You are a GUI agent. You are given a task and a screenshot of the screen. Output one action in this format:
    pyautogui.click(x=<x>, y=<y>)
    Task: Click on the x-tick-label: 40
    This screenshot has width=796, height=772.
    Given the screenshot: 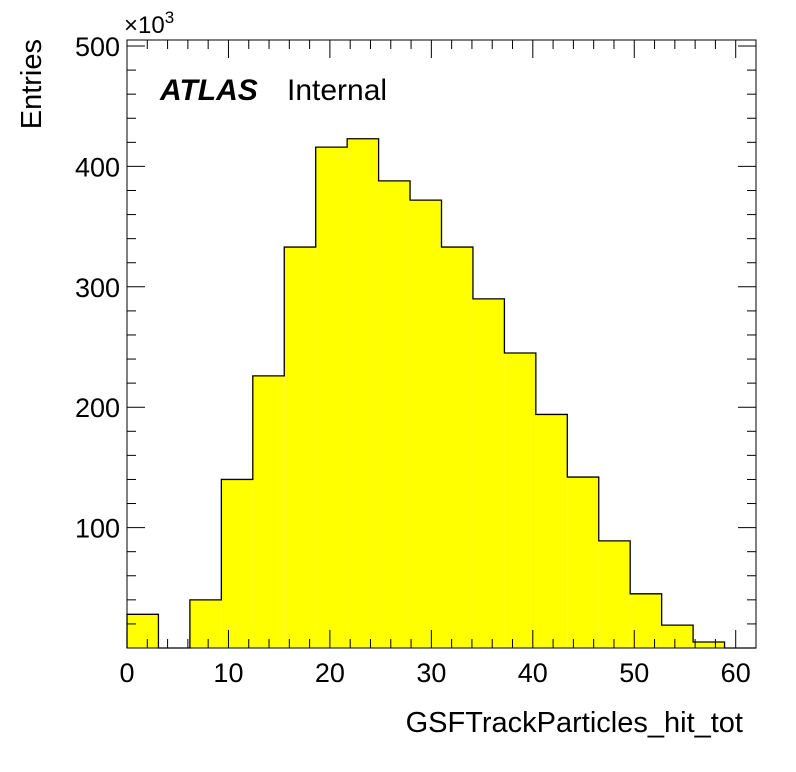 What is the action you would take?
    pyautogui.click(x=533, y=673)
    